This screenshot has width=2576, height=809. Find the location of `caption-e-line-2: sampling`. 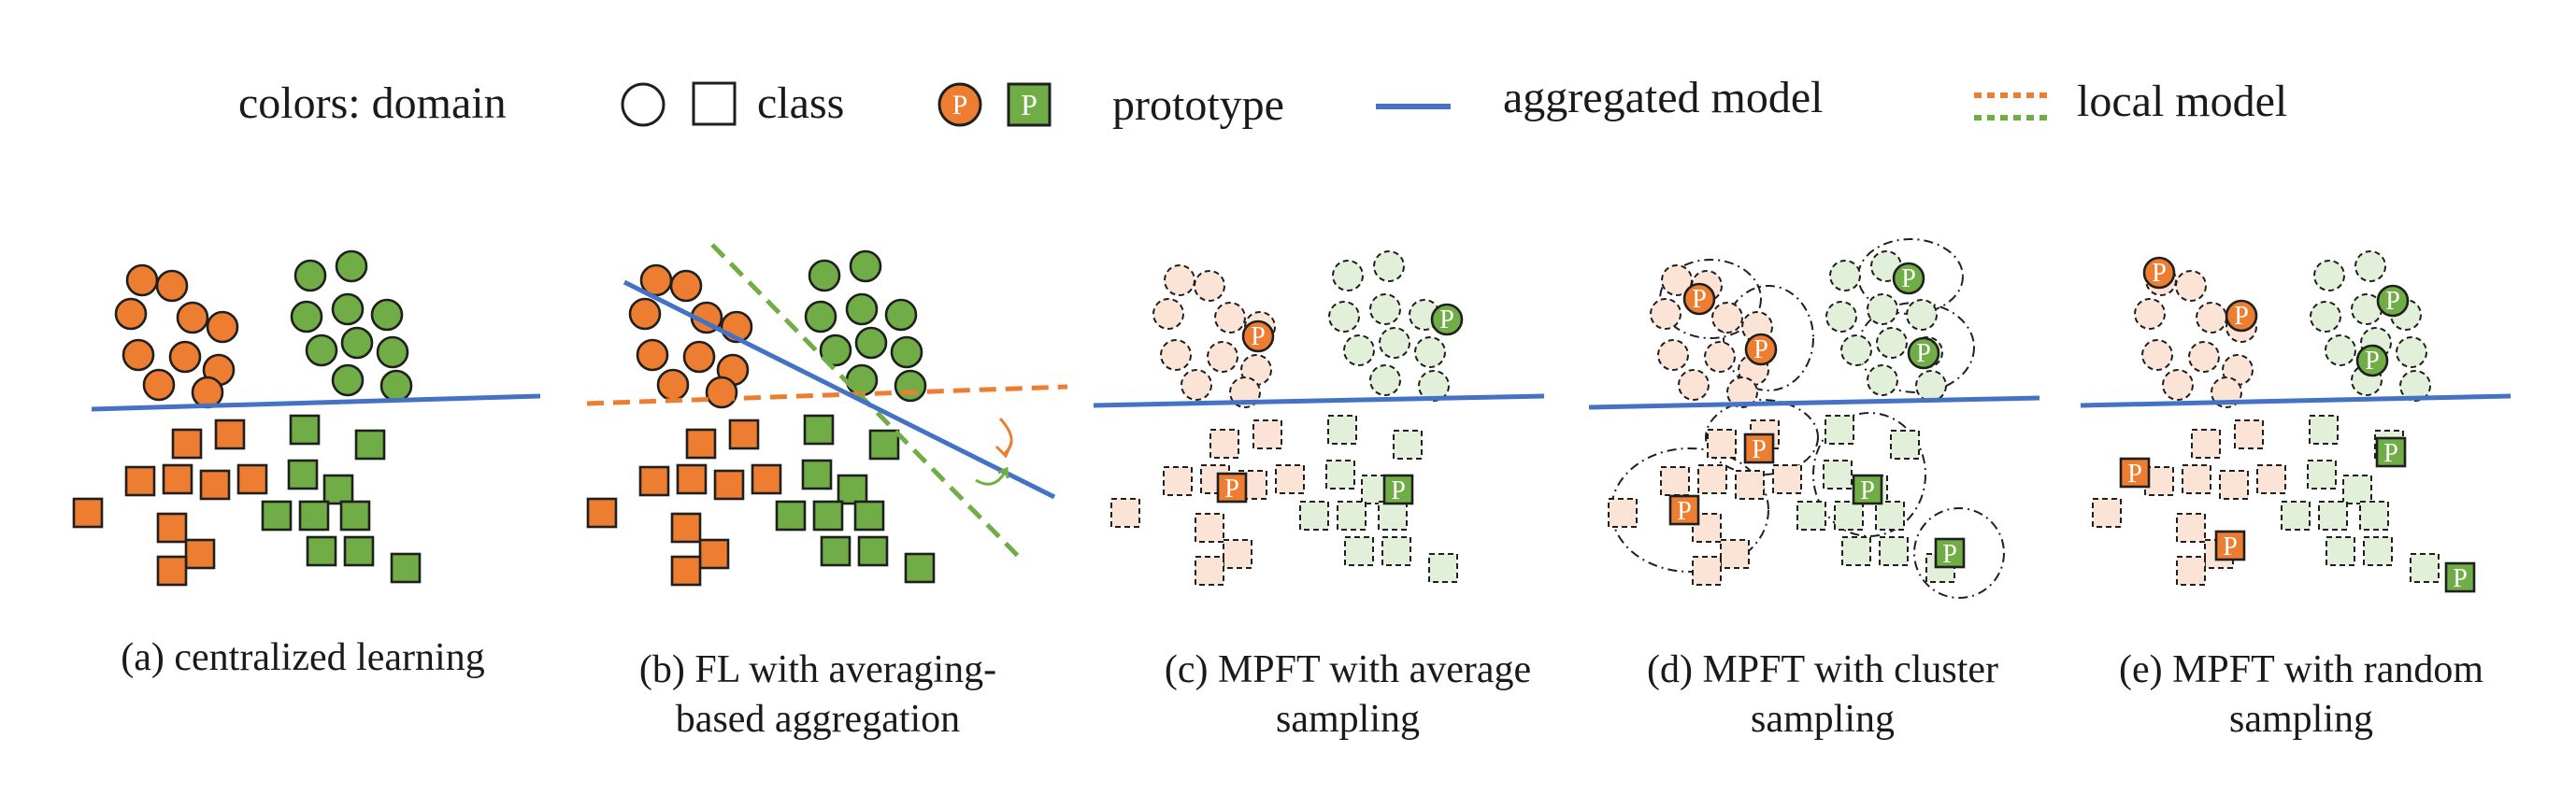

caption-e-line-2: sampling is located at coordinates (2301, 719).